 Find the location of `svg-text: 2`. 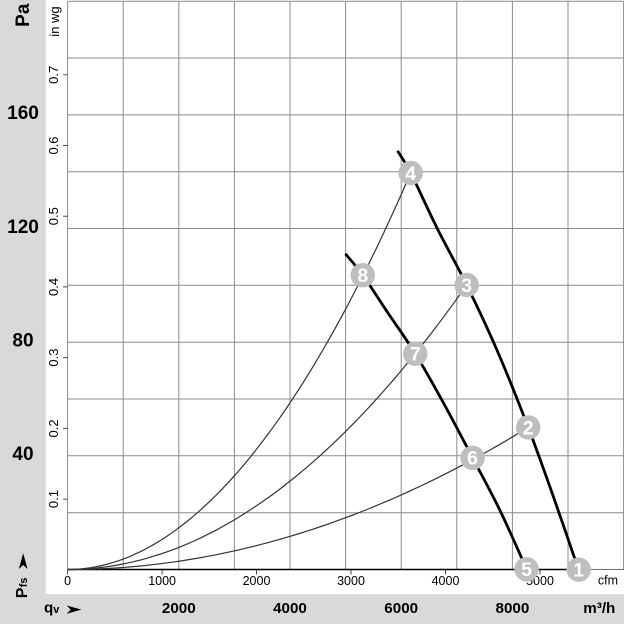

svg-text: 2 is located at coordinates (528, 428).